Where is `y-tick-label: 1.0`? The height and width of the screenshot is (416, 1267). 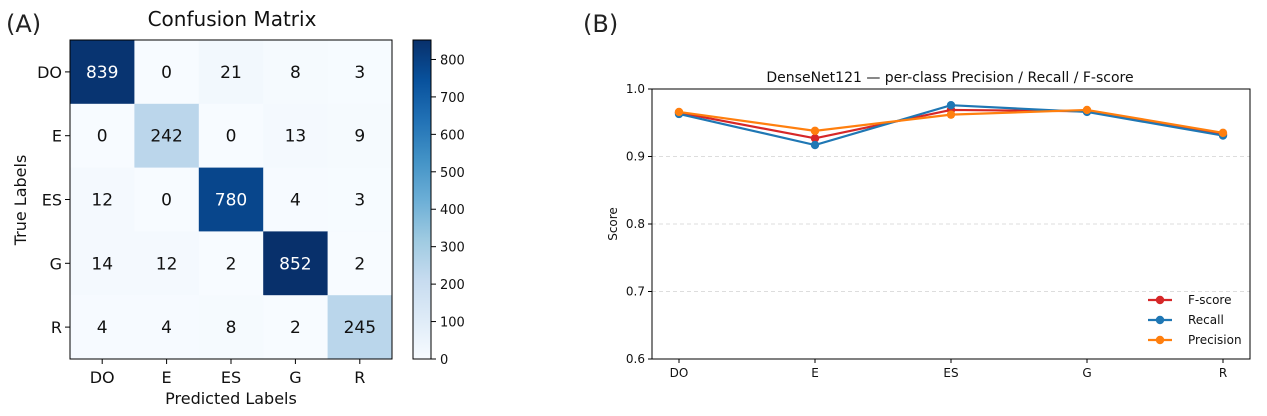
y-tick-label: 1.0 is located at coordinates (635, 89).